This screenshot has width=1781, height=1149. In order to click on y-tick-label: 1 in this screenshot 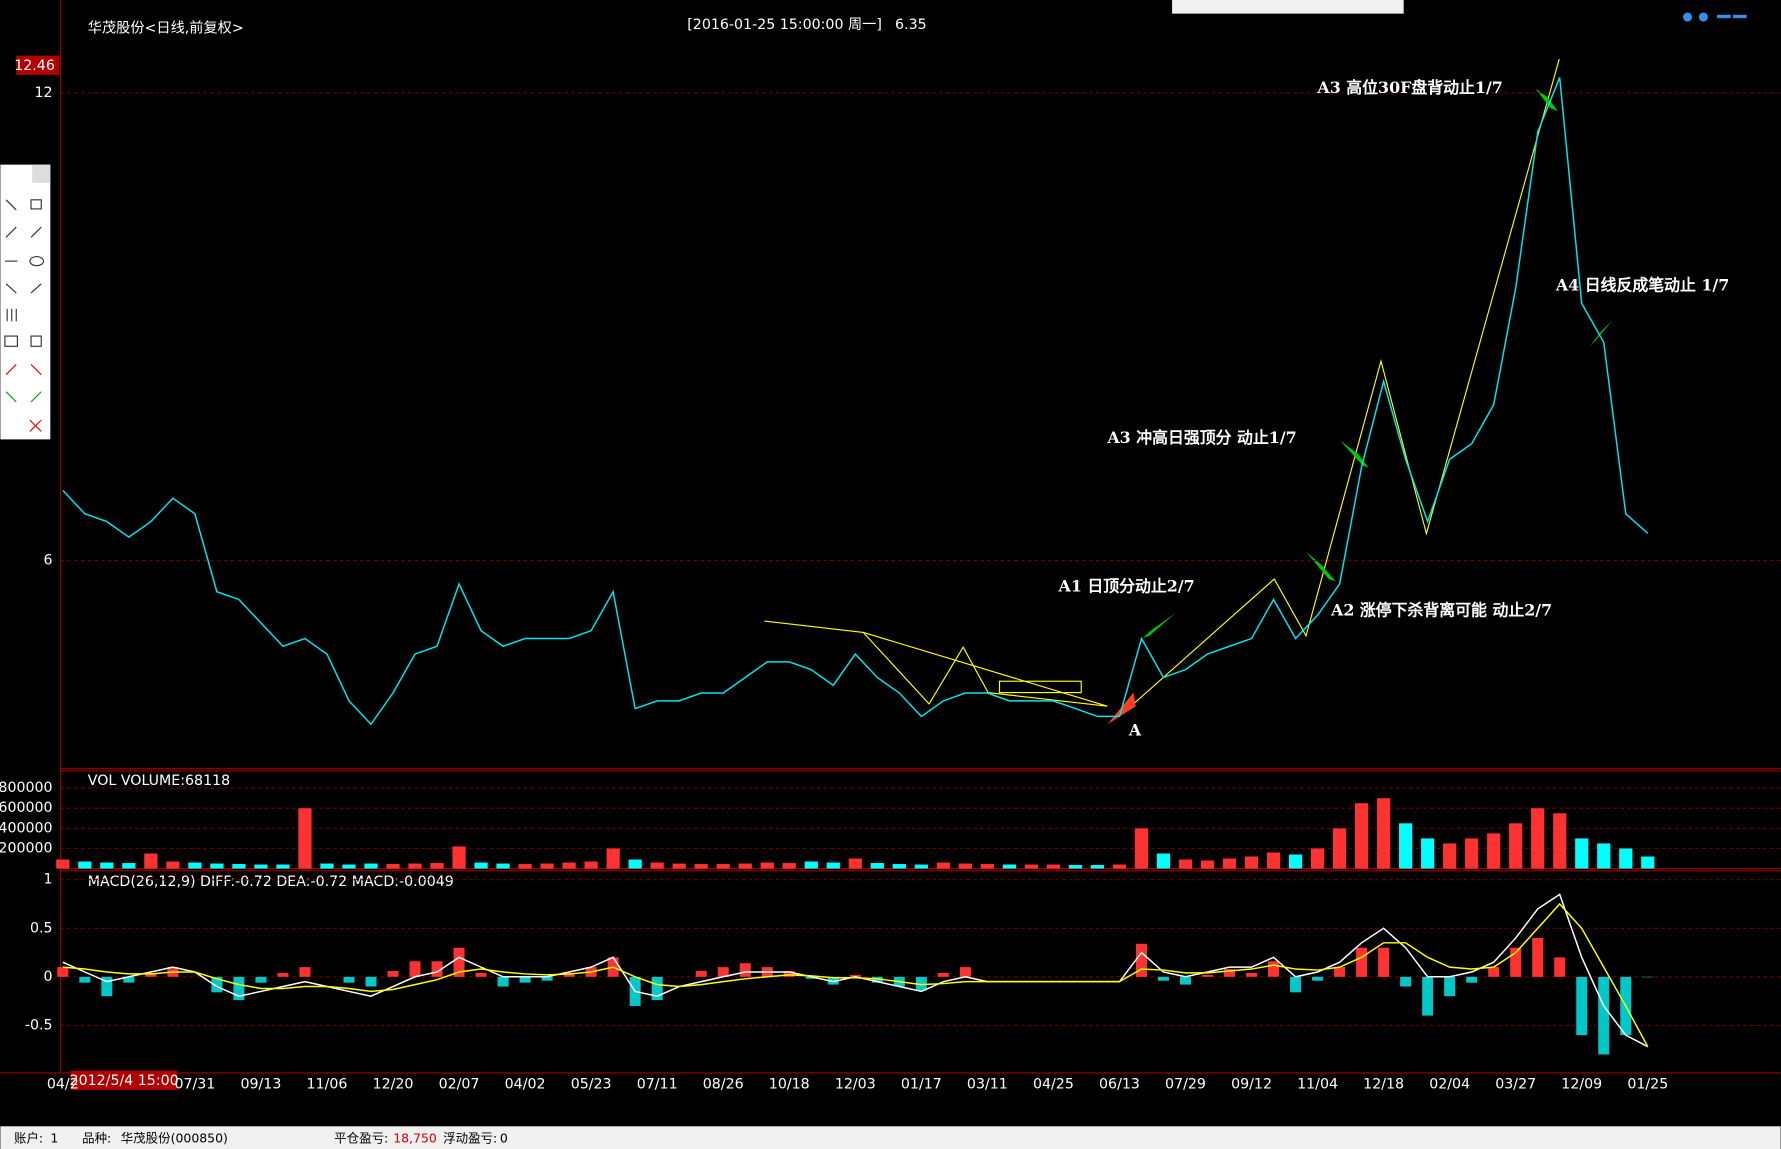, I will do `click(48, 880)`.